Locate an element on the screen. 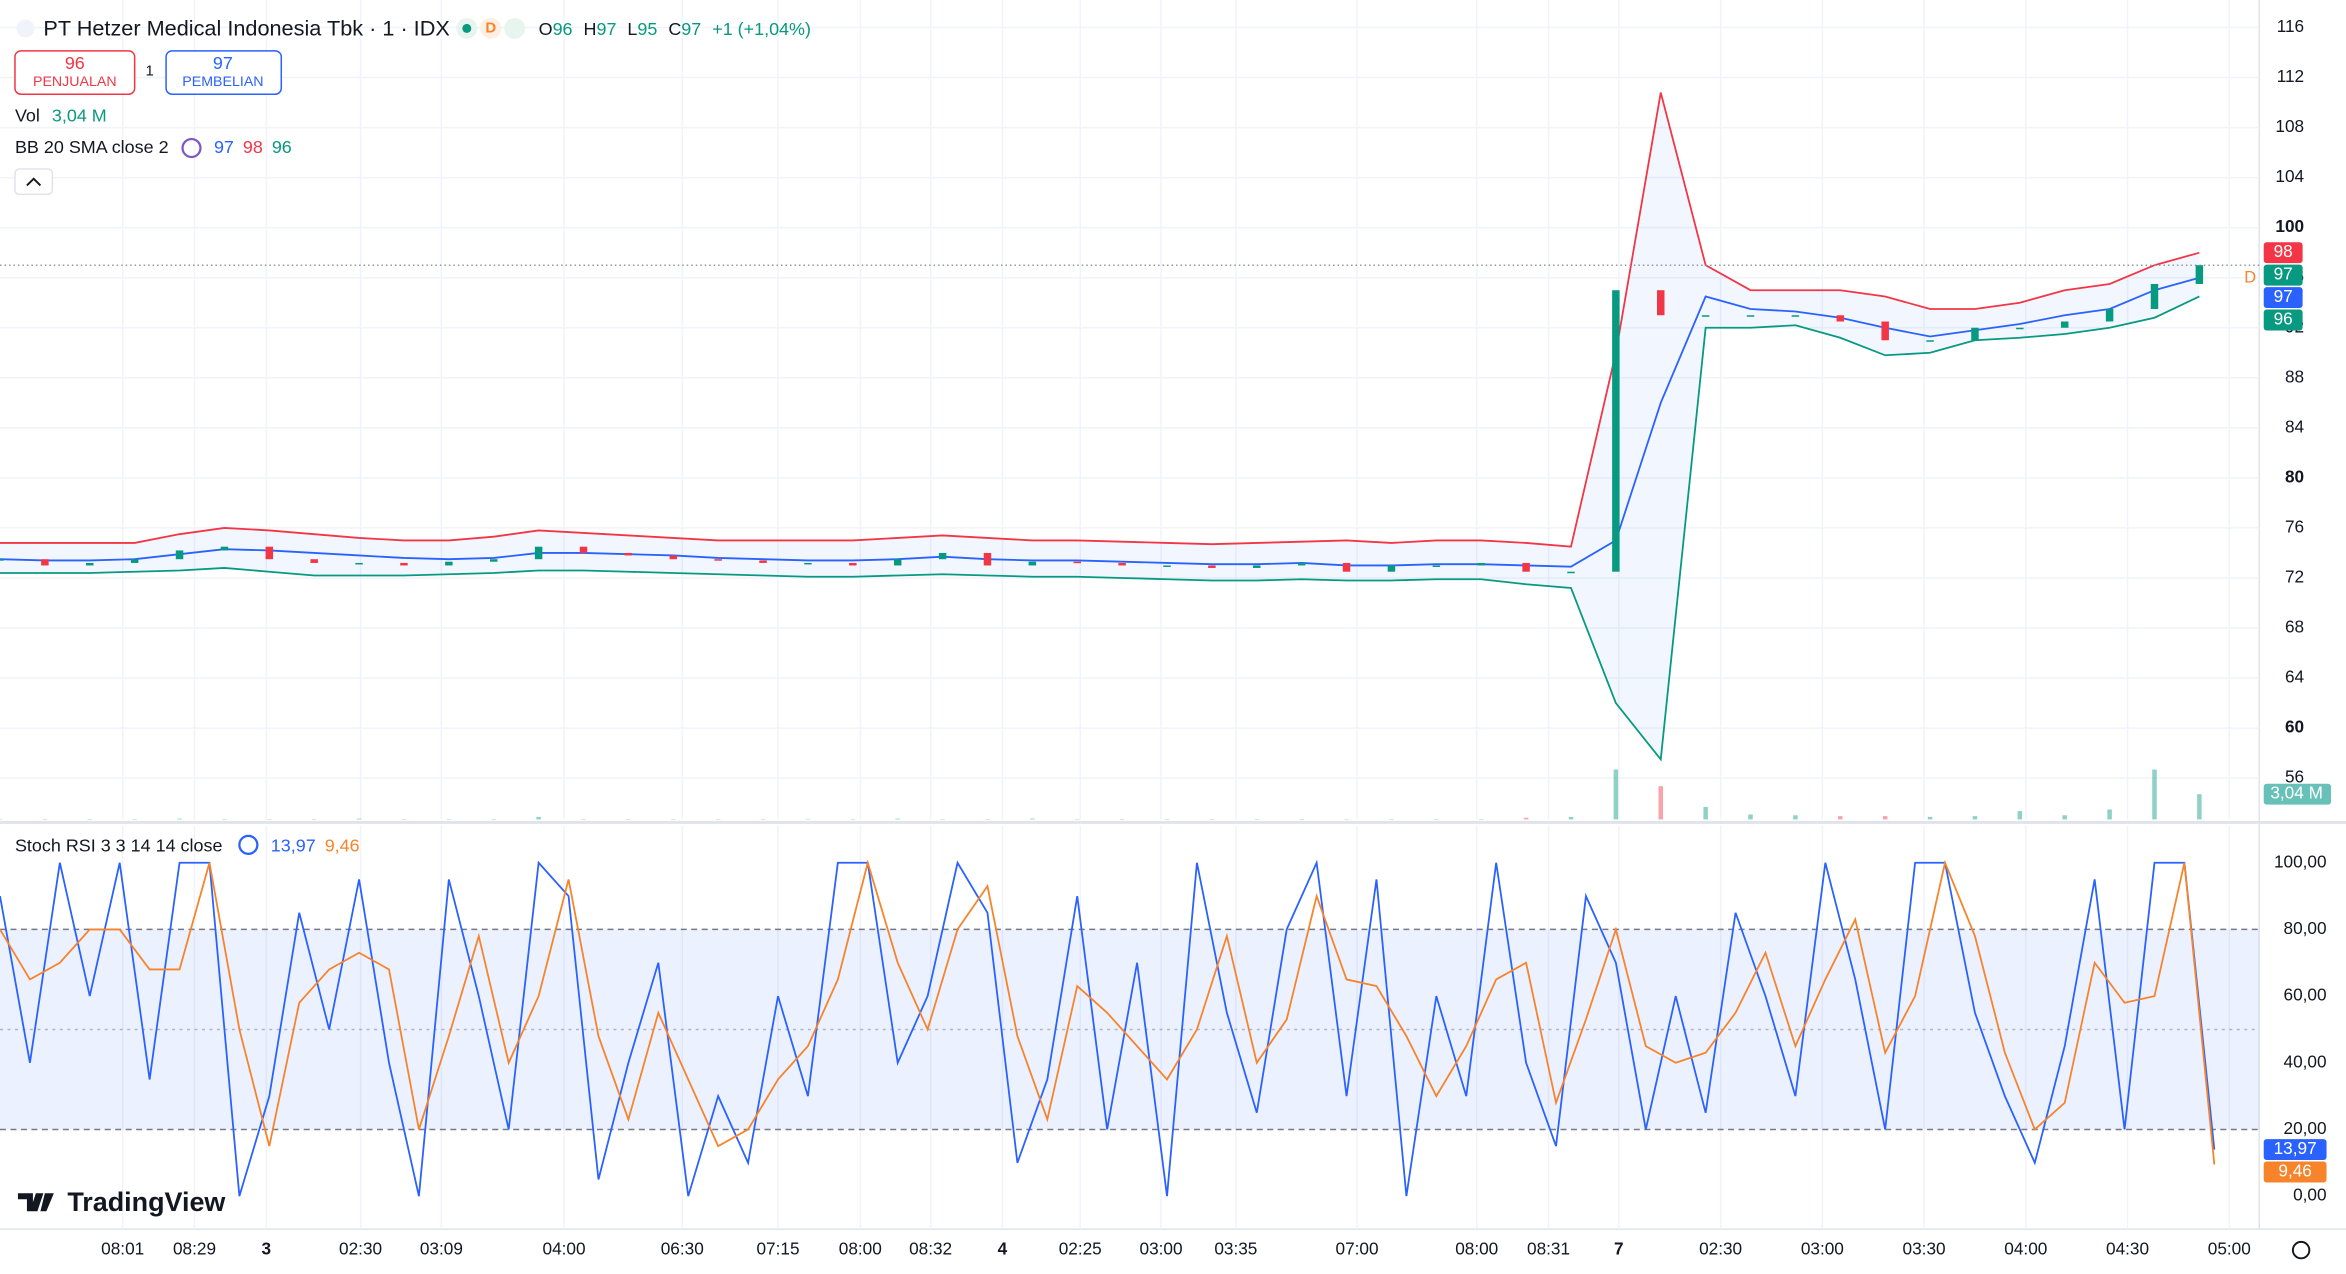  x-tick-label: 03:00 is located at coordinates (1161, 1249).